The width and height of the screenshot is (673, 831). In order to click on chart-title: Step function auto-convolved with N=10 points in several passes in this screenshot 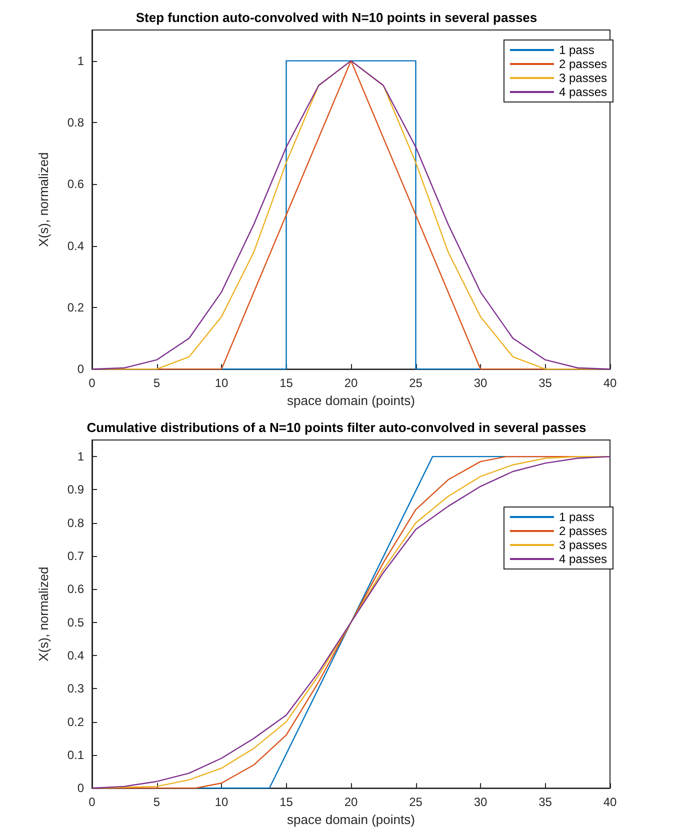, I will do `click(337, 17)`.